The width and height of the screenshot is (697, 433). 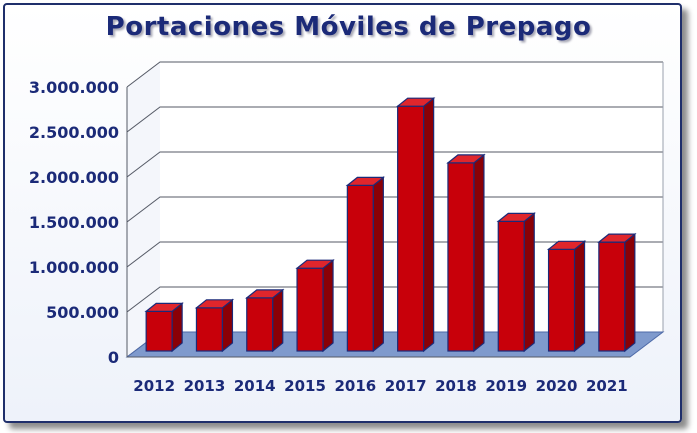 What do you see at coordinates (380, 386) in the screenshot?
I see `x-axis-ticks: 2012 2013 2014 2015 2016 2017 2018 2019 2020 2021` at bounding box center [380, 386].